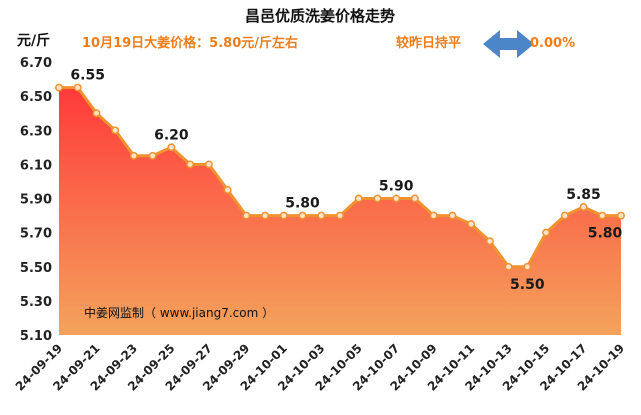 Image resolution: width=641 pixels, height=415 pixels. What do you see at coordinates (428, 43) in the screenshot?
I see `change-label: 较昨日持平` at bounding box center [428, 43].